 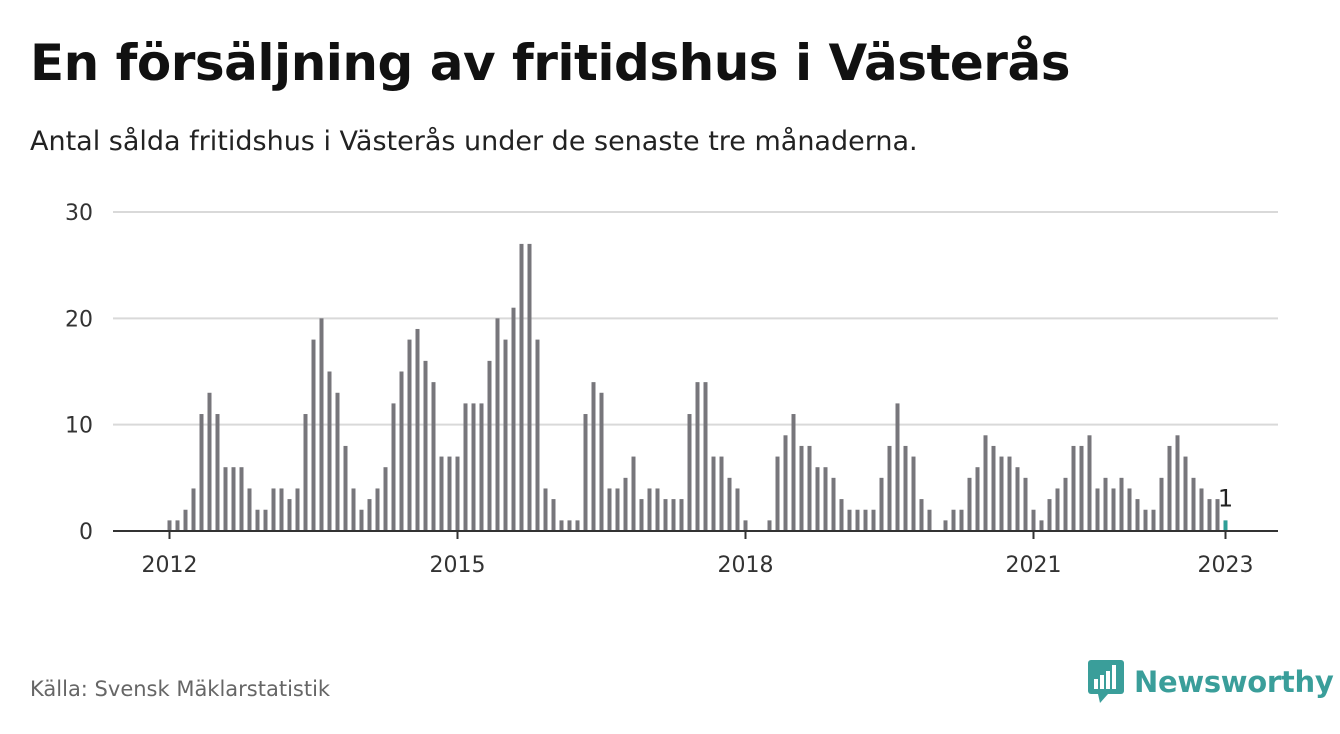 I want to click on x-tick-label: 2023, so click(x=1226, y=565).